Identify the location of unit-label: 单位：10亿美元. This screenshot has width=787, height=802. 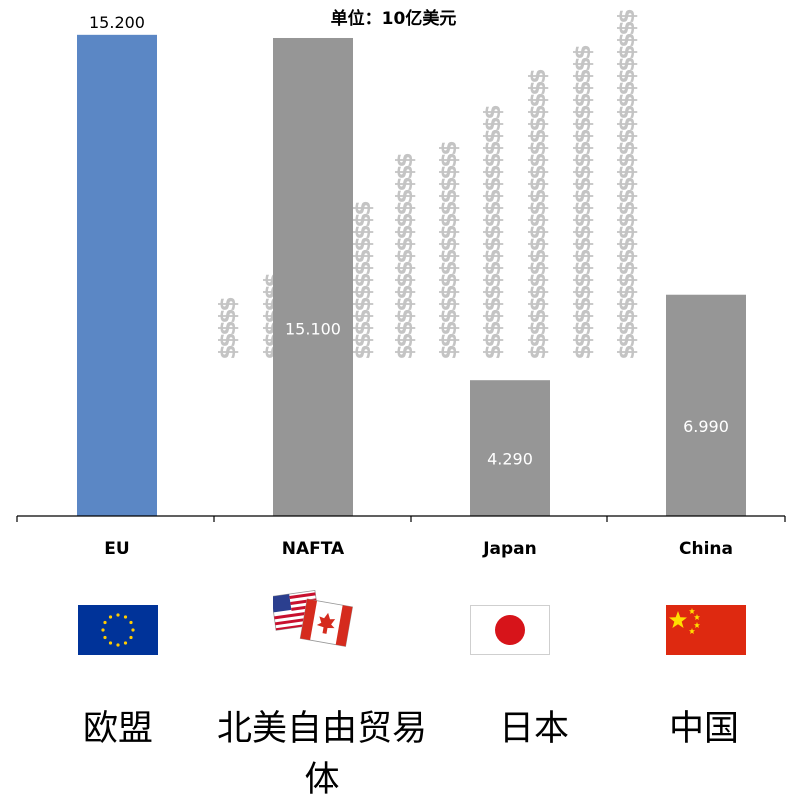
(393, 19).